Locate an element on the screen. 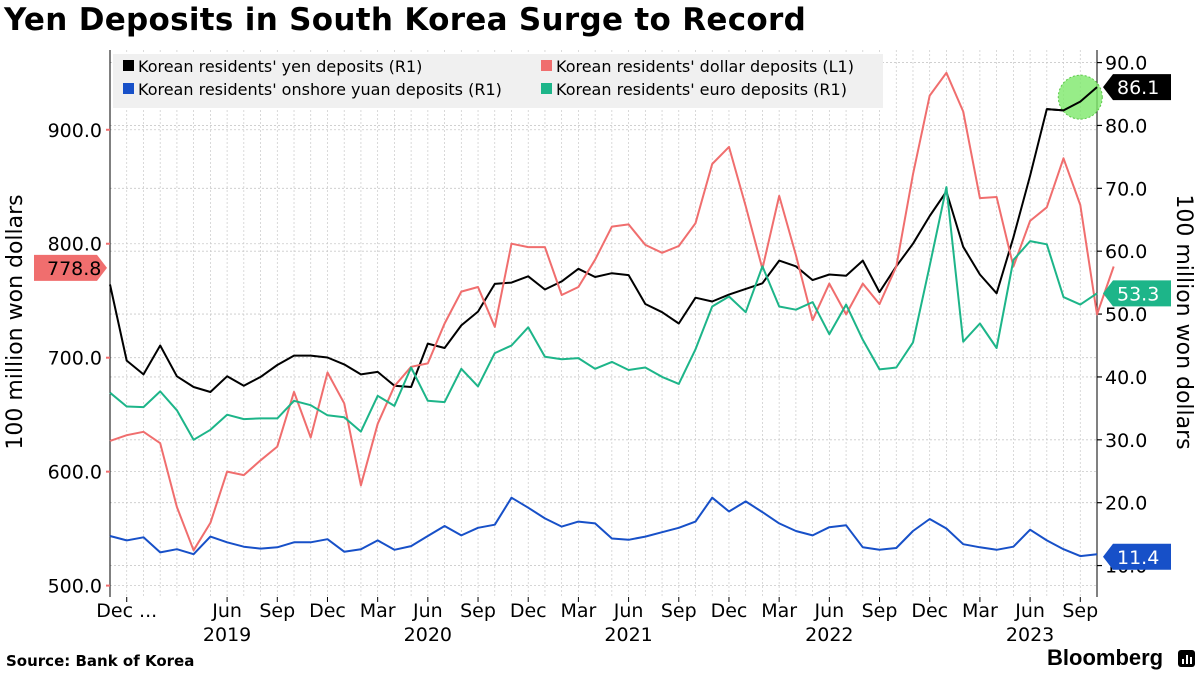 This screenshot has width=1200, height=675. end-label-value: 86.1 is located at coordinates (1138, 88).